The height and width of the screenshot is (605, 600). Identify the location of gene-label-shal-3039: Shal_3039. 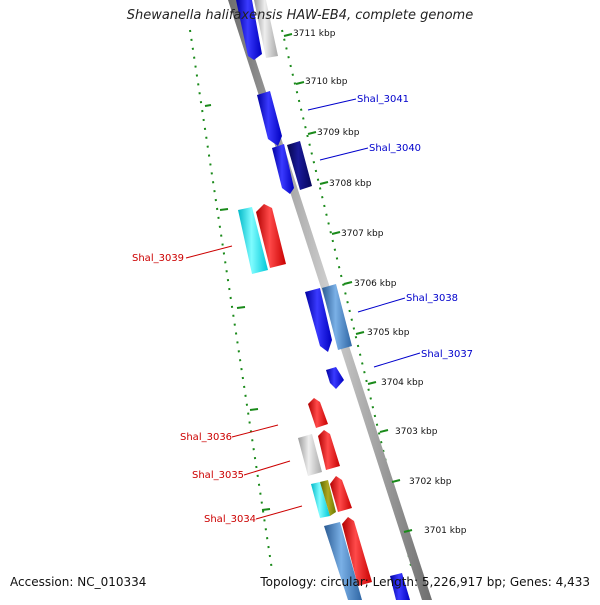
(158, 258).